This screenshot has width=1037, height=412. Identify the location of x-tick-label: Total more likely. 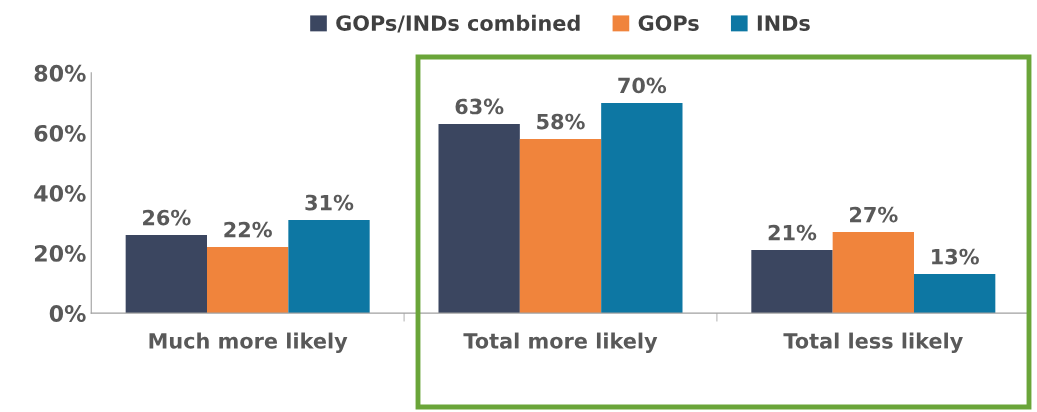
(560, 342).